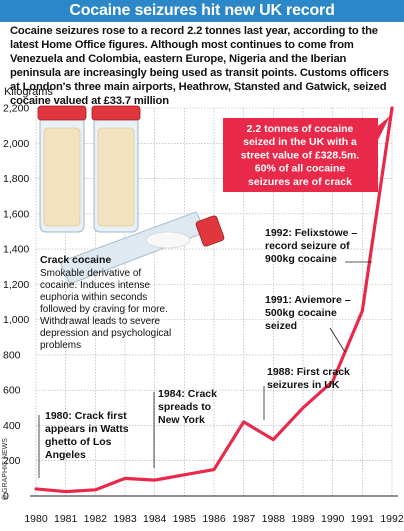 The width and height of the screenshot is (404, 531). I want to click on callout-line: seizures are of crack, so click(300, 182).